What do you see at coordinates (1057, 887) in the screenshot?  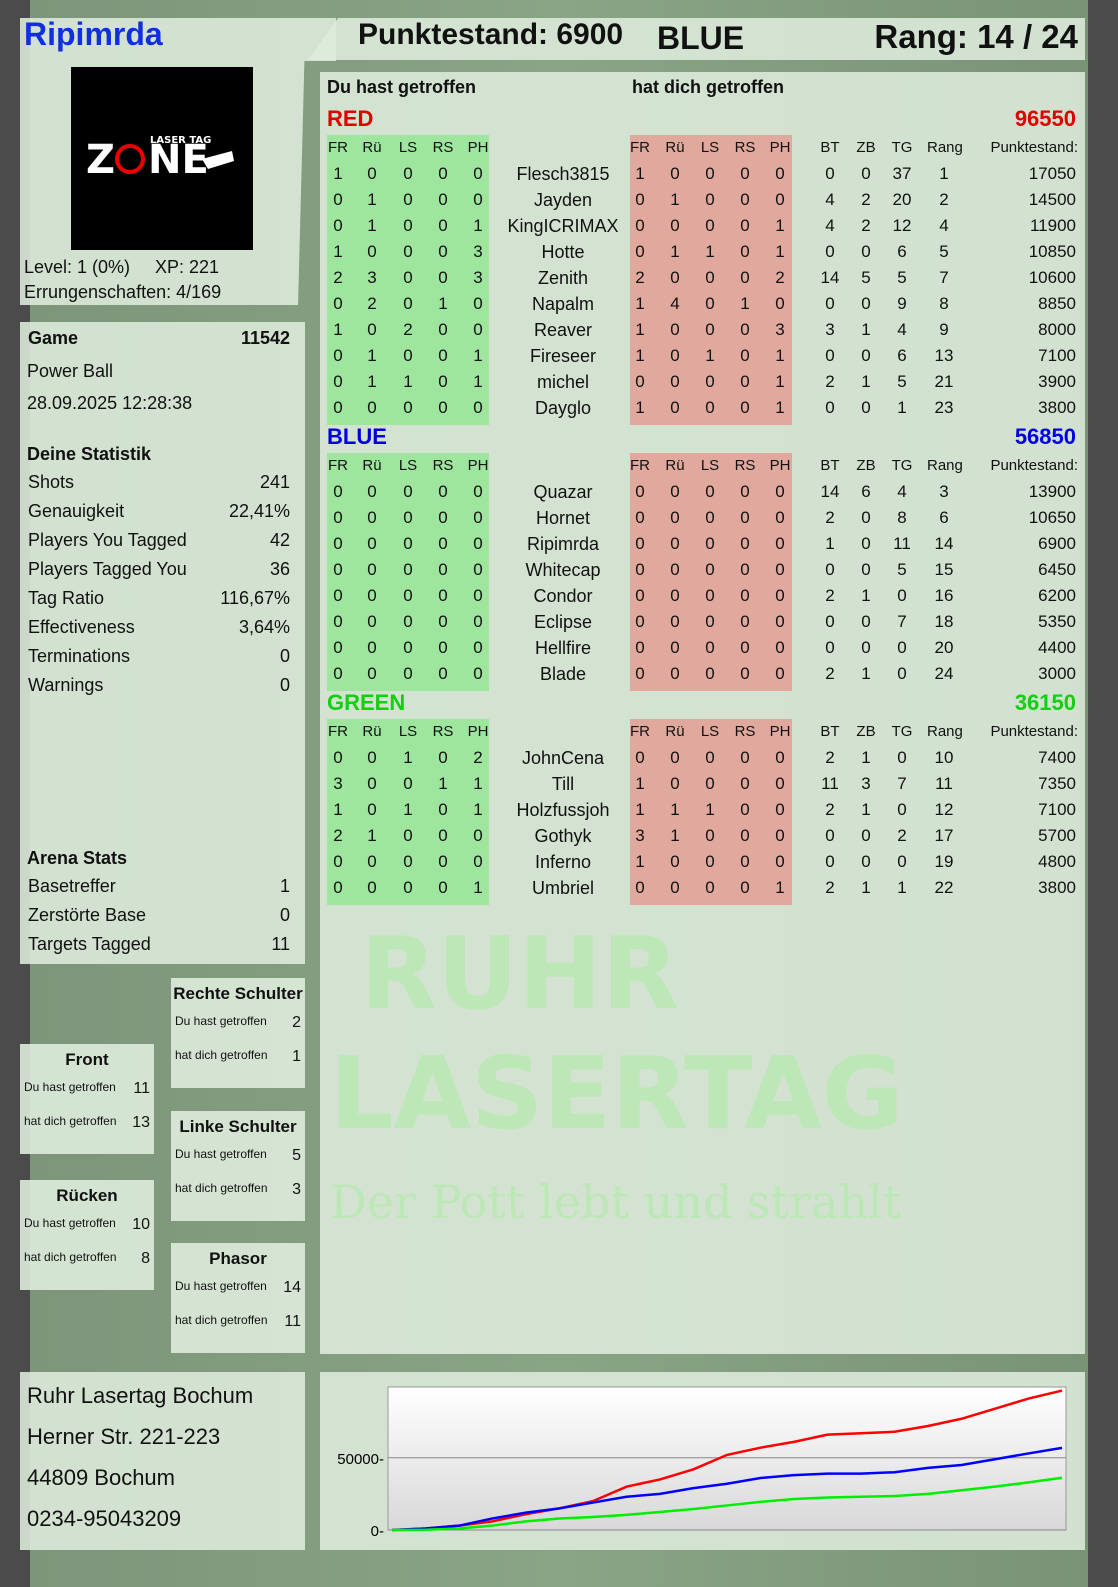 I see `player-score: 3800` at bounding box center [1057, 887].